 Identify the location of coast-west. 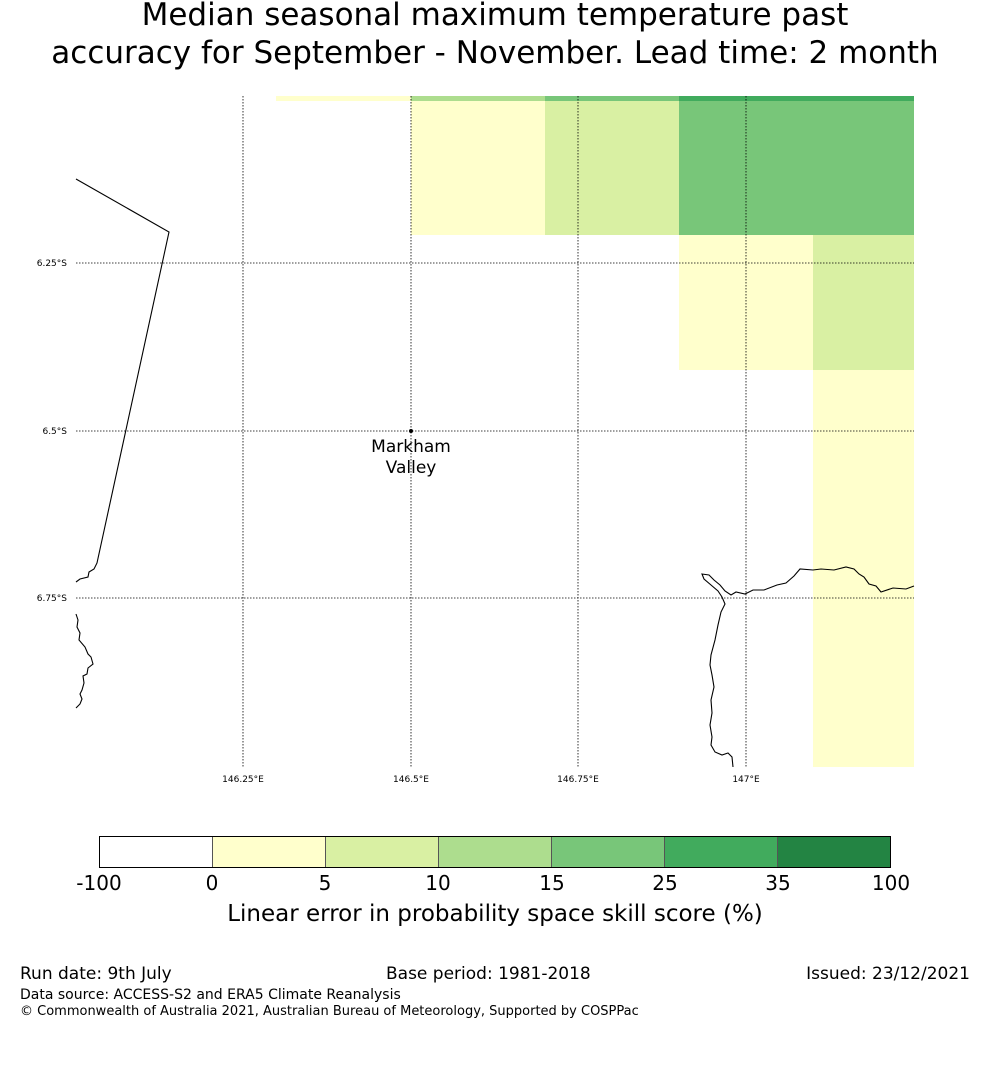
(84, 661).